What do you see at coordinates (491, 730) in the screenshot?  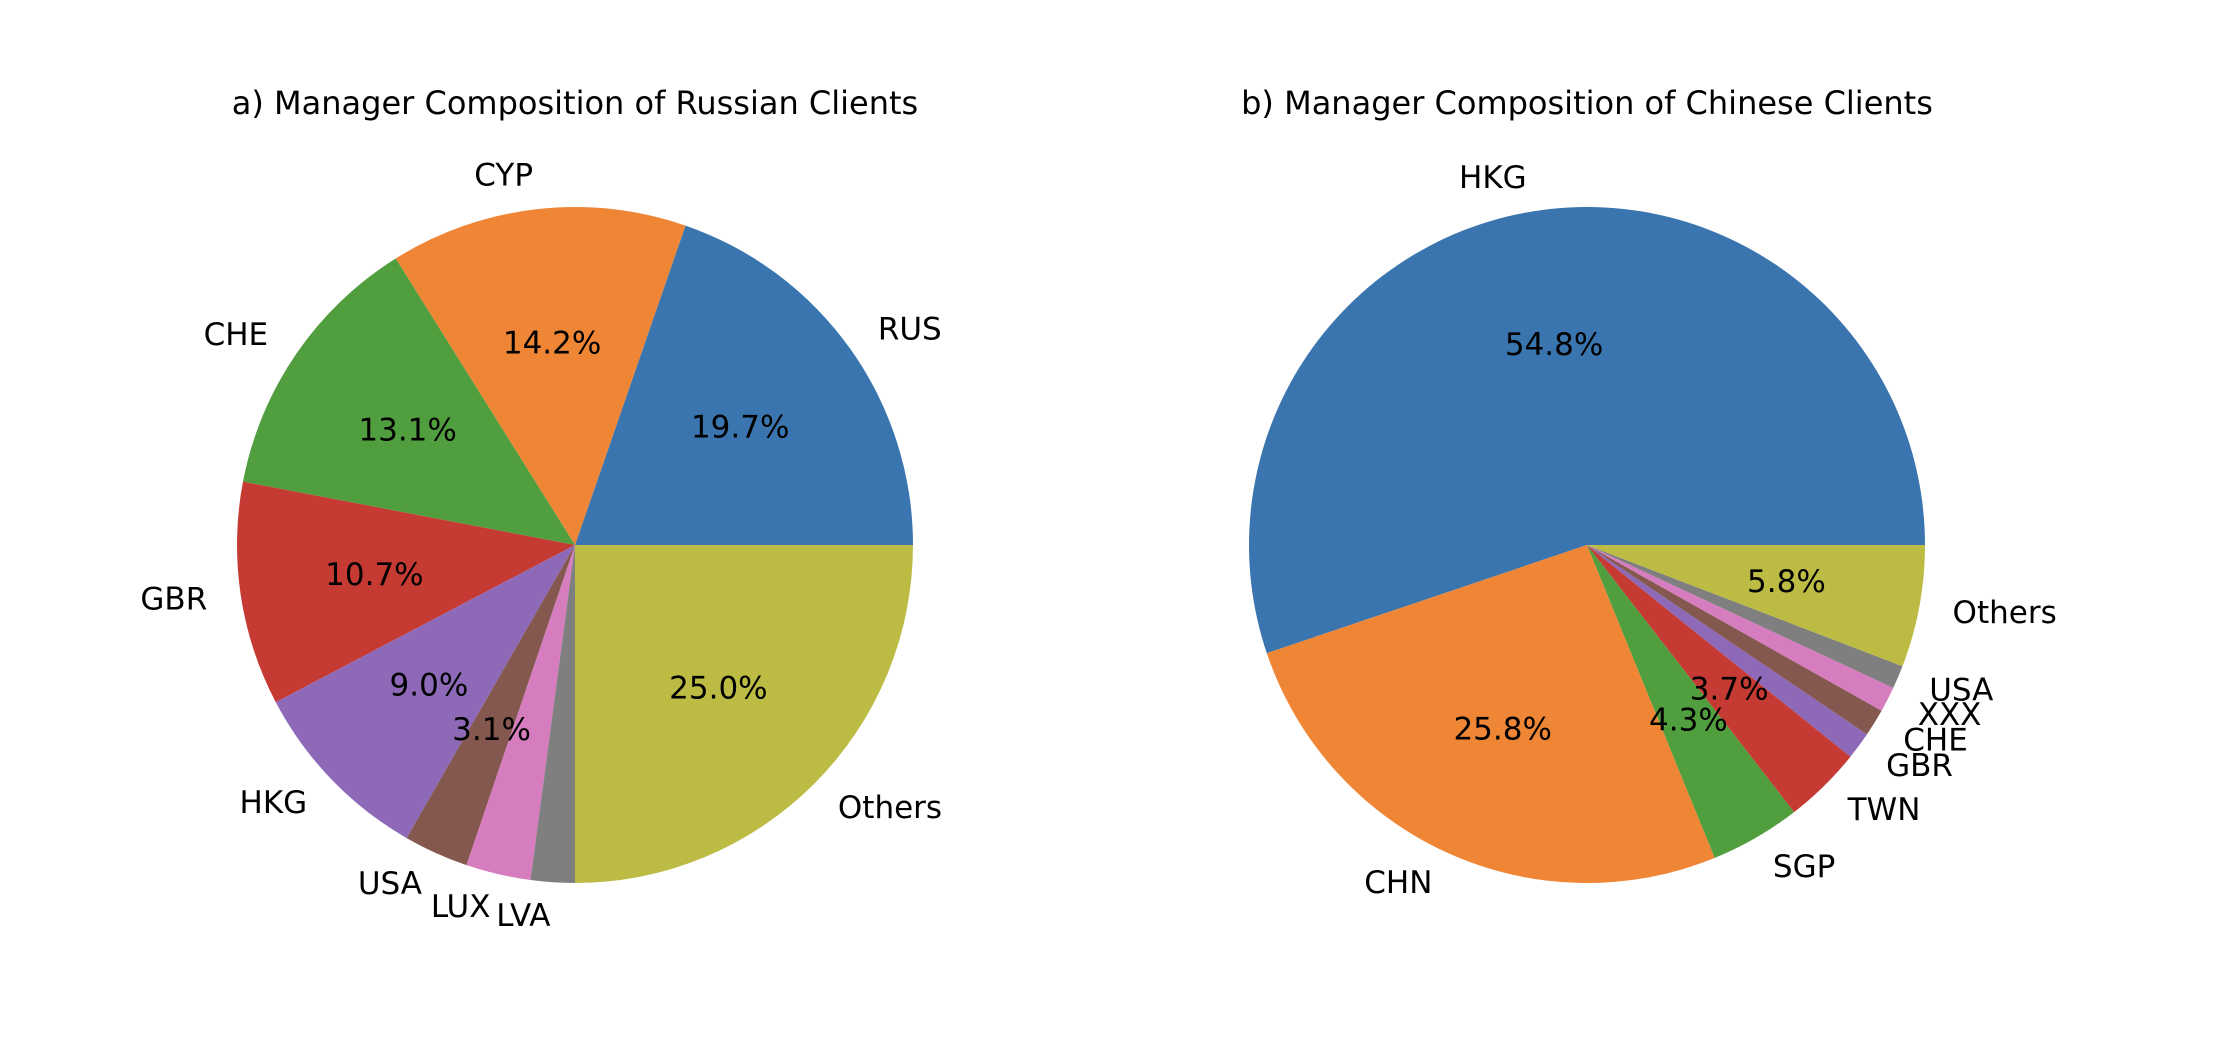 I see `pct-label-usa: 3.1%` at bounding box center [491, 730].